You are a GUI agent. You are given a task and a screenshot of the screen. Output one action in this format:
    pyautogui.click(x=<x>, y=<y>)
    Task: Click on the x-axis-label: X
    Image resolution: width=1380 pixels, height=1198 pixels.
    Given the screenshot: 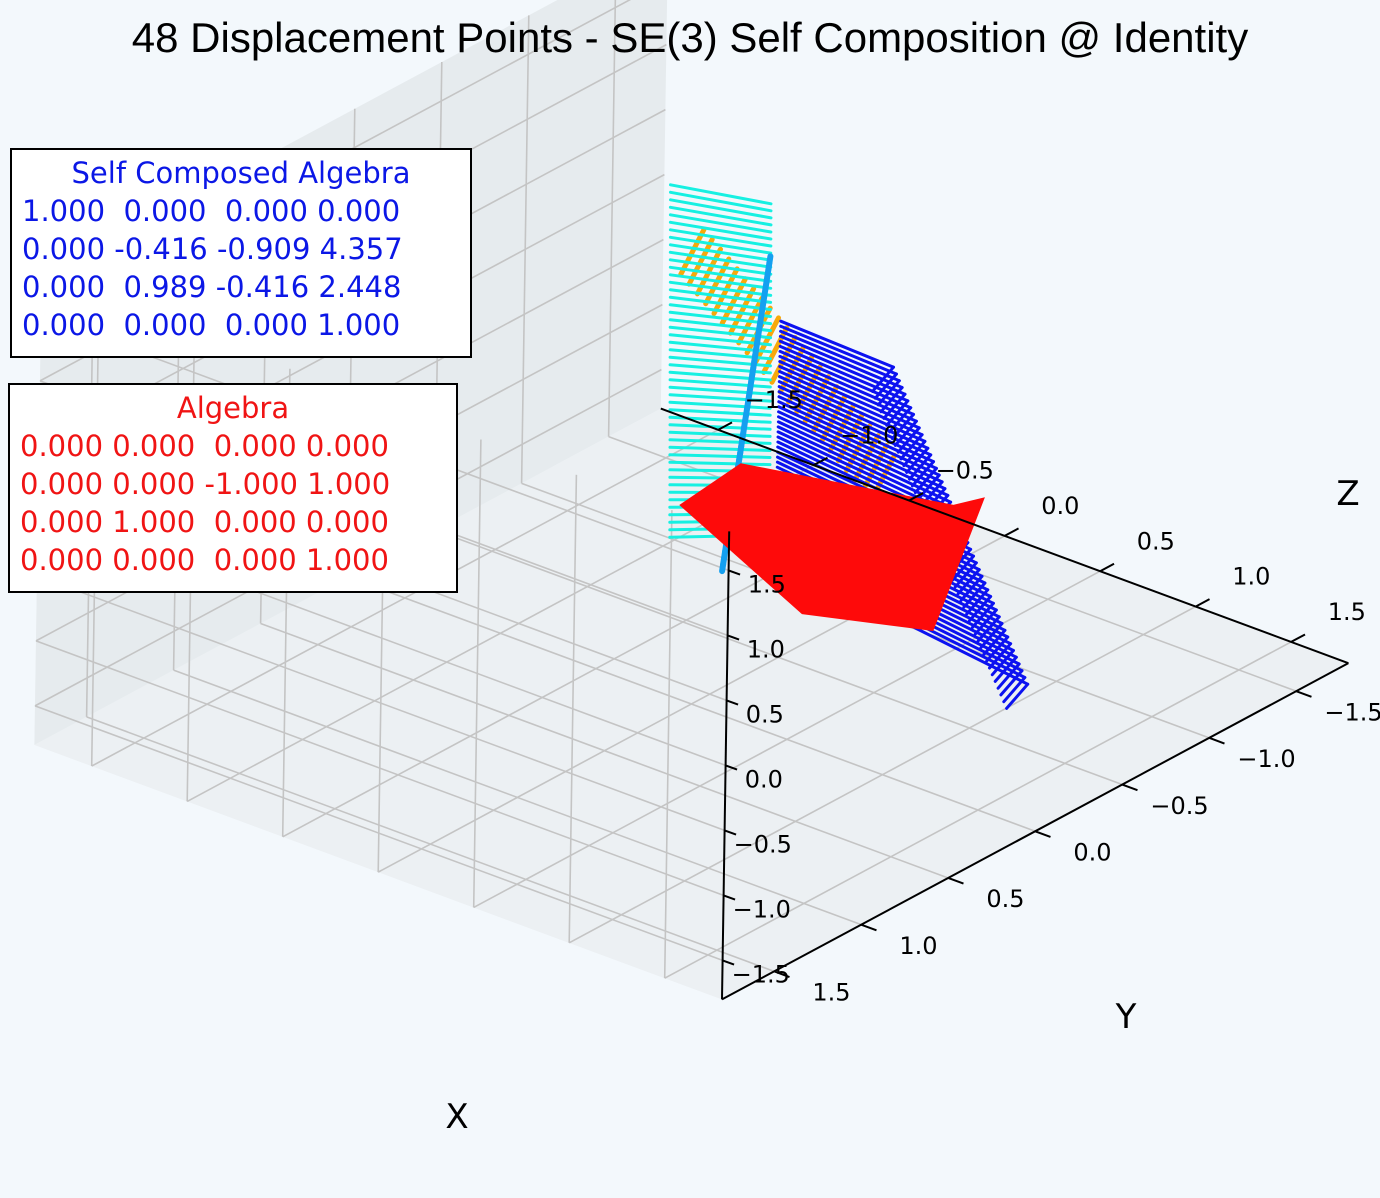 What is the action you would take?
    pyautogui.click(x=456, y=1117)
    